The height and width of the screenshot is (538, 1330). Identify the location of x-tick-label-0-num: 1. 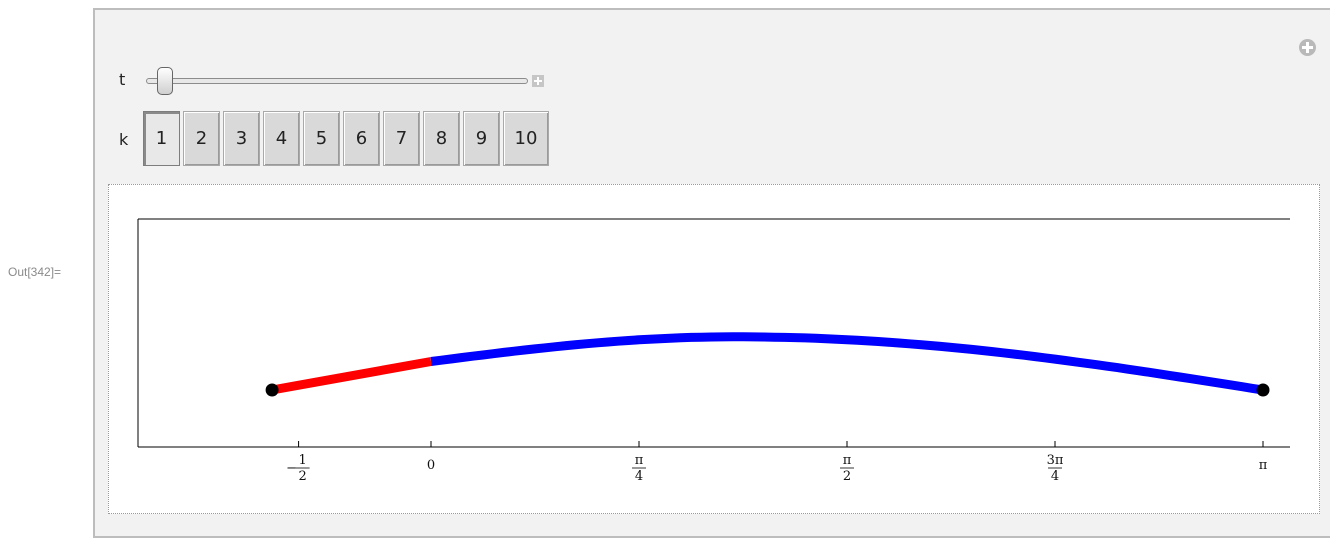
(302, 460).